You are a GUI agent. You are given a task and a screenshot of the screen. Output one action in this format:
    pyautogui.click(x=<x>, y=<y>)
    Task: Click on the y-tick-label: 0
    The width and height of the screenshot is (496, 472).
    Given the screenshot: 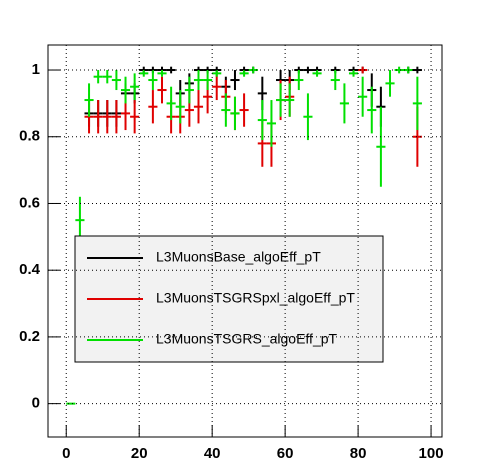 What is the action you would take?
    pyautogui.click(x=36, y=403)
    